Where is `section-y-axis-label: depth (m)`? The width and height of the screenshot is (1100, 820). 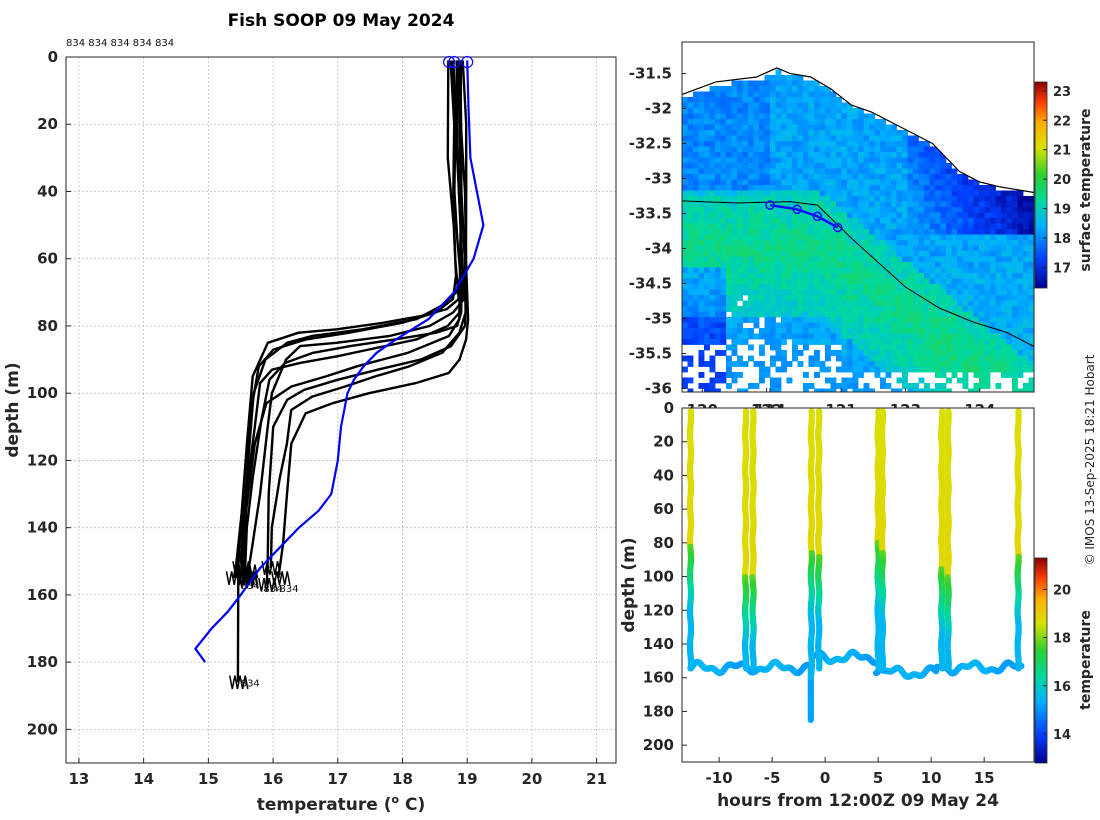
section-y-axis-label: depth (m) is located at coordinates (629, 584).